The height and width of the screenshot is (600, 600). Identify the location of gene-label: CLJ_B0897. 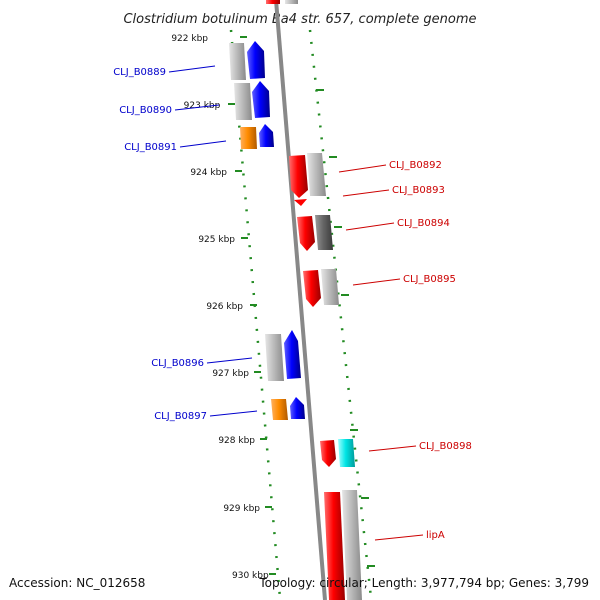
(180, 416).